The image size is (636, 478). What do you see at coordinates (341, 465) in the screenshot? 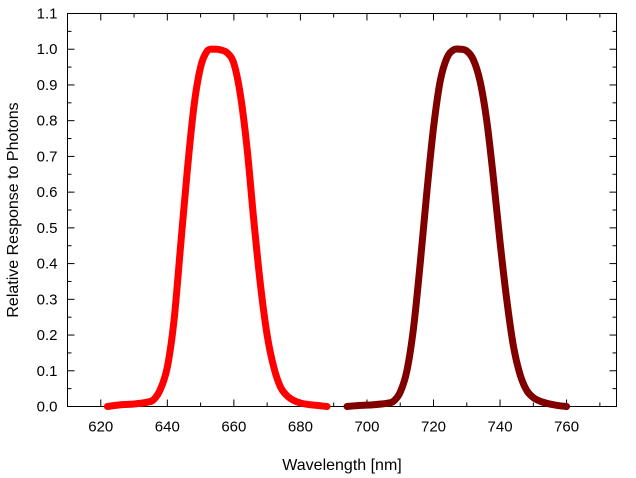
I see `x-axis-title: Wavelength [nm]` at bounding box center [341, 465].